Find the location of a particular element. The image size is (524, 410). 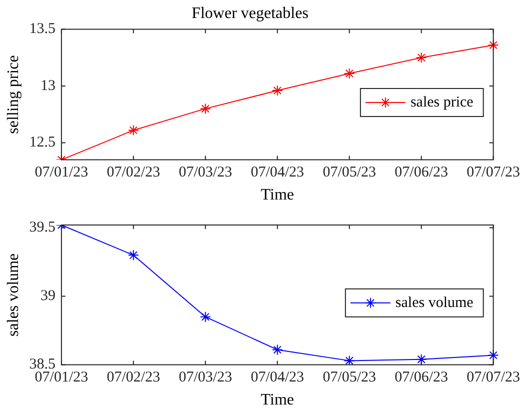

y-tick-label: 13.5 is located at coordinates (42, 29).